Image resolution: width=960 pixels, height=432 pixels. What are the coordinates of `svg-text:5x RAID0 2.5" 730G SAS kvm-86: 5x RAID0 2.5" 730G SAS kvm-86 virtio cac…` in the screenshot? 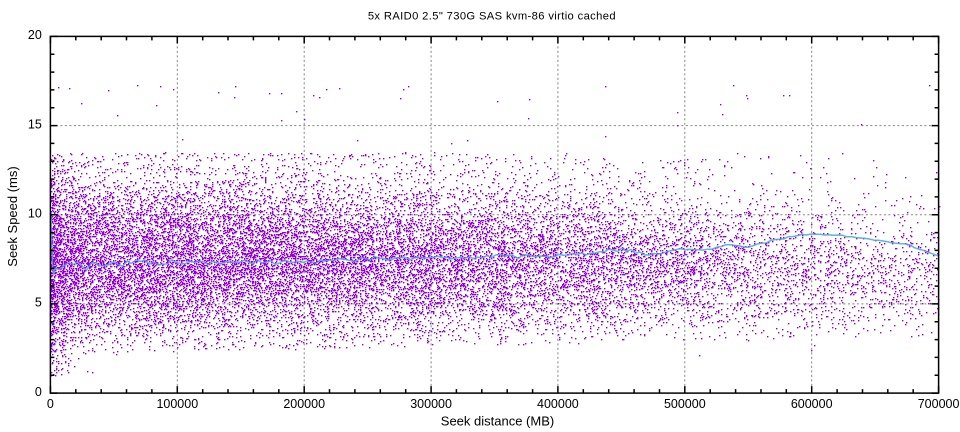 It's located at (492, 17).